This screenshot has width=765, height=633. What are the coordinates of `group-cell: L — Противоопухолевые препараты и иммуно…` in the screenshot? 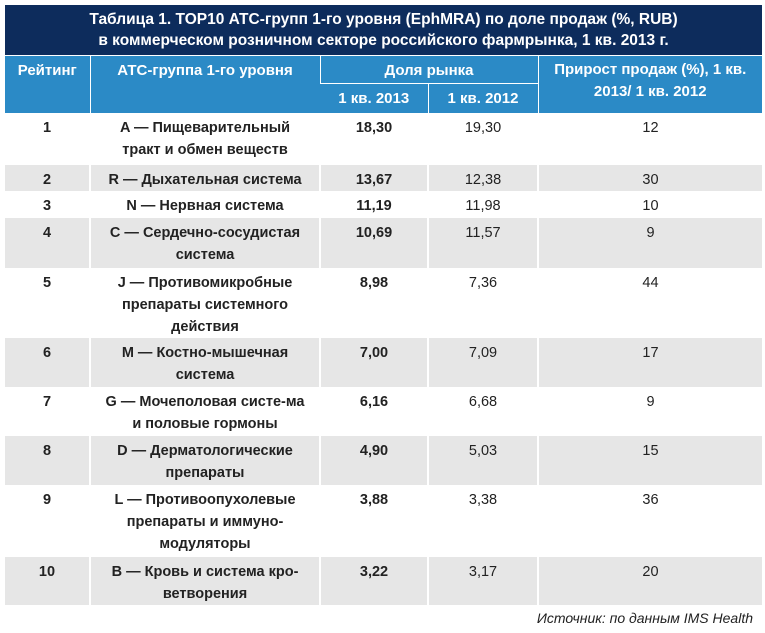 It's located at (204, 521).